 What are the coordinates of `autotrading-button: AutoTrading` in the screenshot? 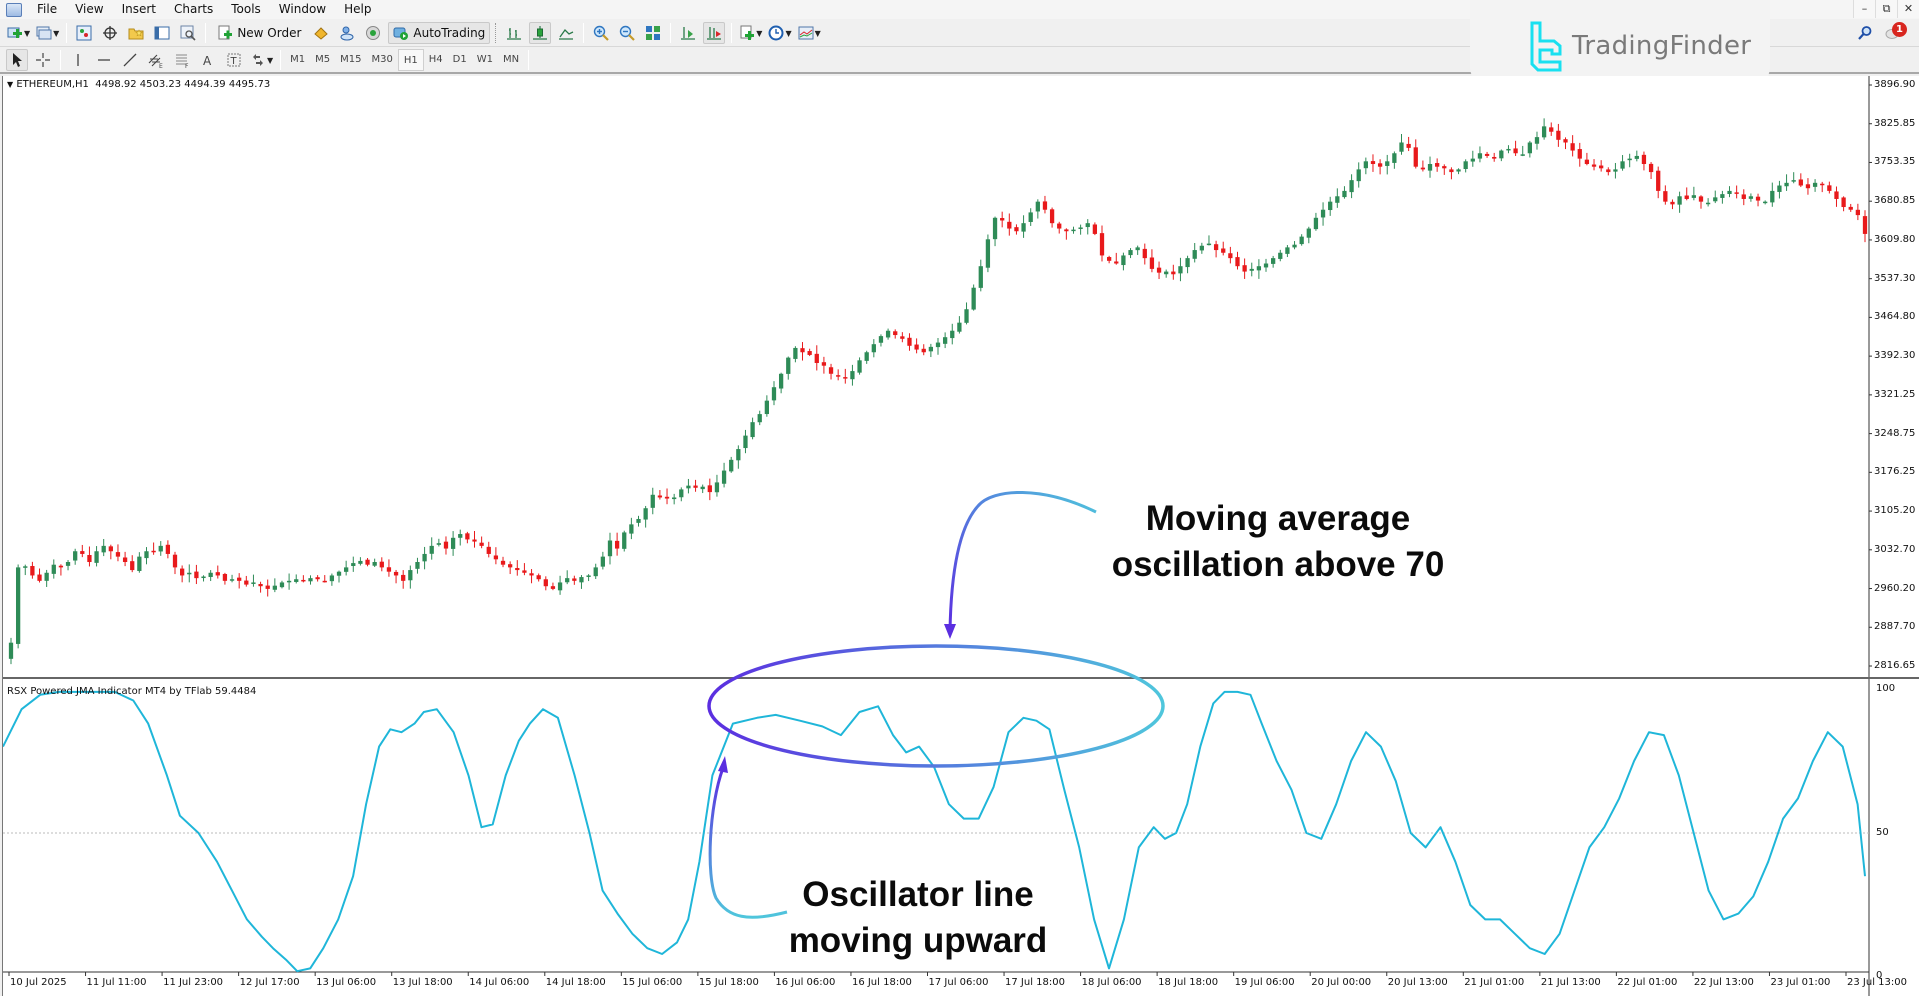 It's located at (439, 33).